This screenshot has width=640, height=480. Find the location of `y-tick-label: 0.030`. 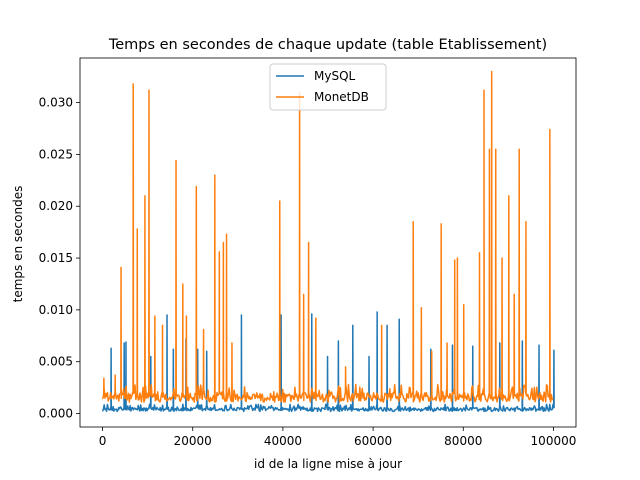

y-tick-label: 0.030 is located at coordinates (56, 103).